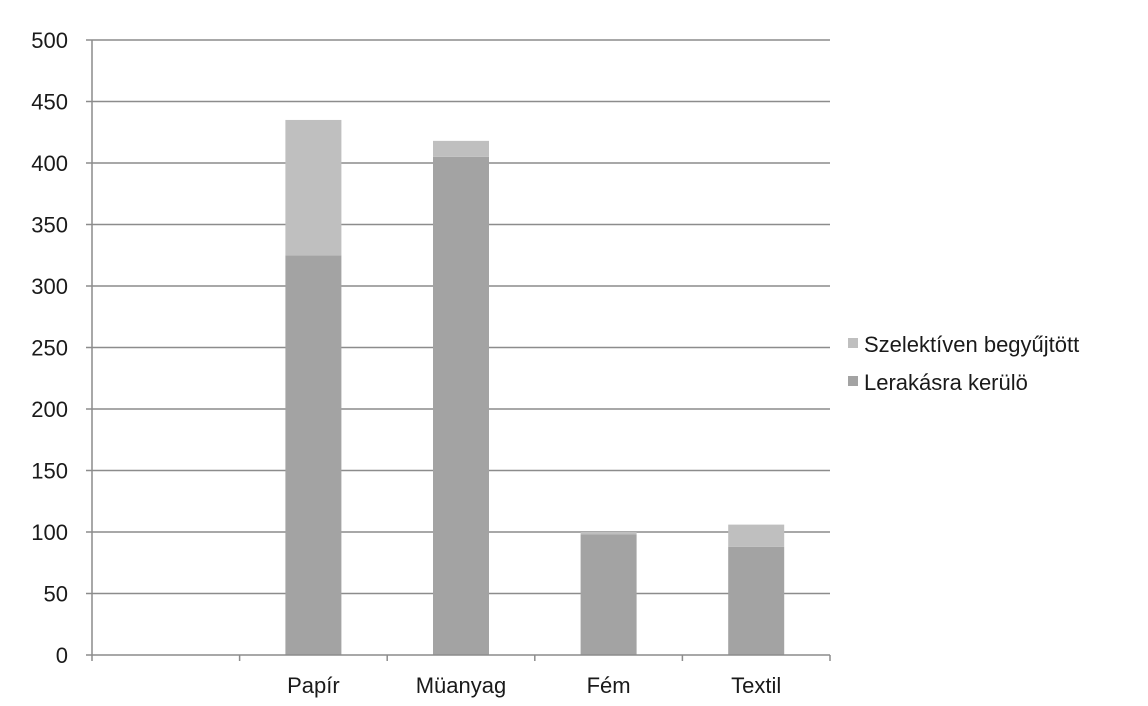 Image resolution: width=1148 pixels, height=706 pixels. Describe the element at coordinates (963, 363) in the screenshot. I see `legend: Szelektíven begyűjtött Lerakásra kerülö` at that location.